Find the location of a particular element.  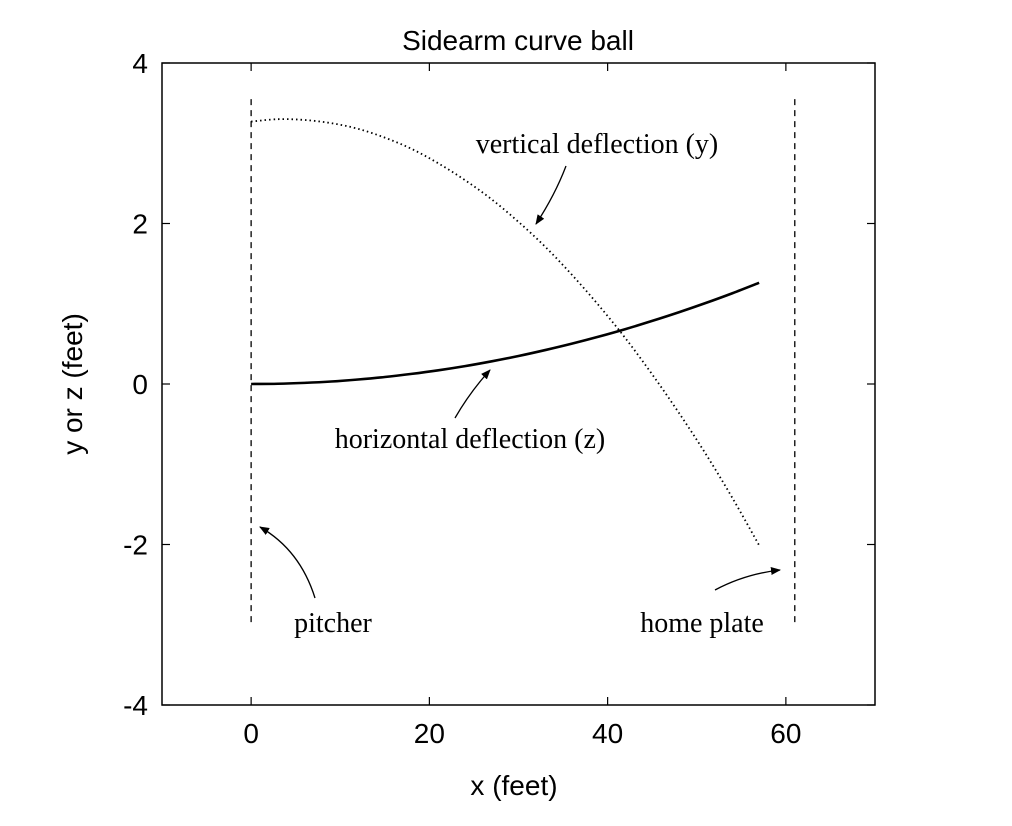

x-tick-label: 0 is located at coordinates (251, 733).